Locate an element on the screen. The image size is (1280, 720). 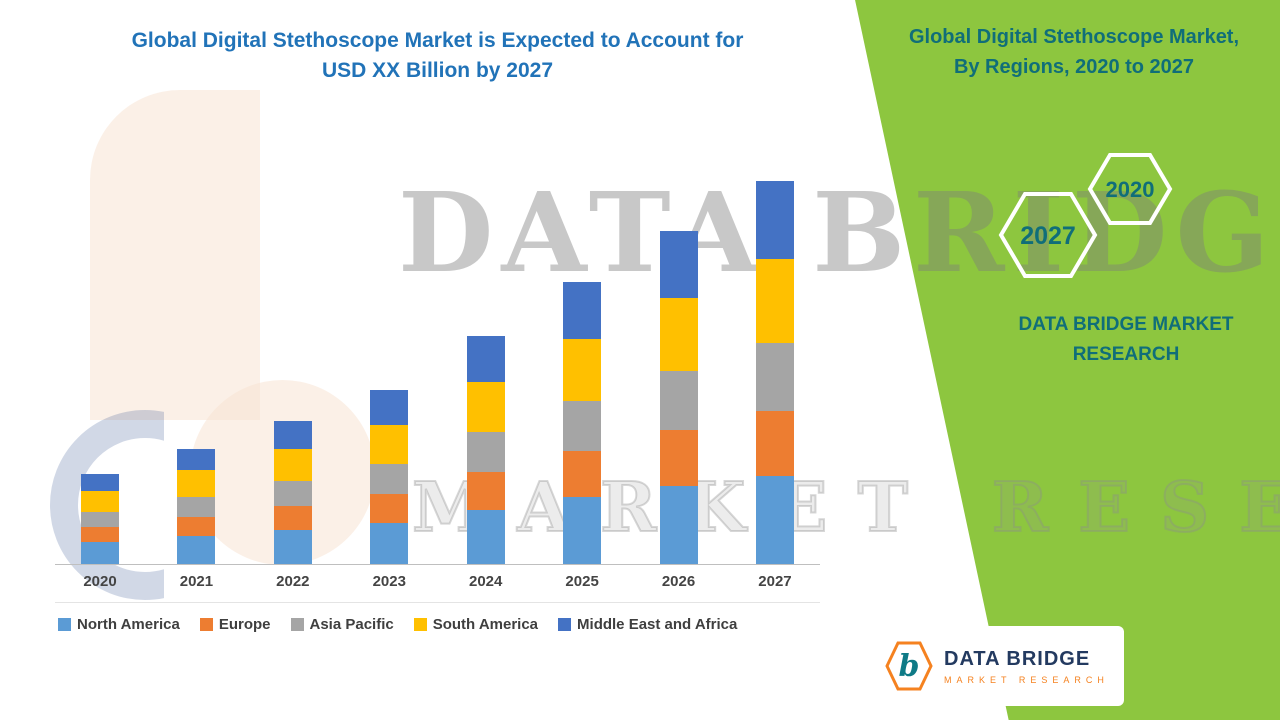
x-axis-label-2021: 2021 is located at coordinates (196, 581).